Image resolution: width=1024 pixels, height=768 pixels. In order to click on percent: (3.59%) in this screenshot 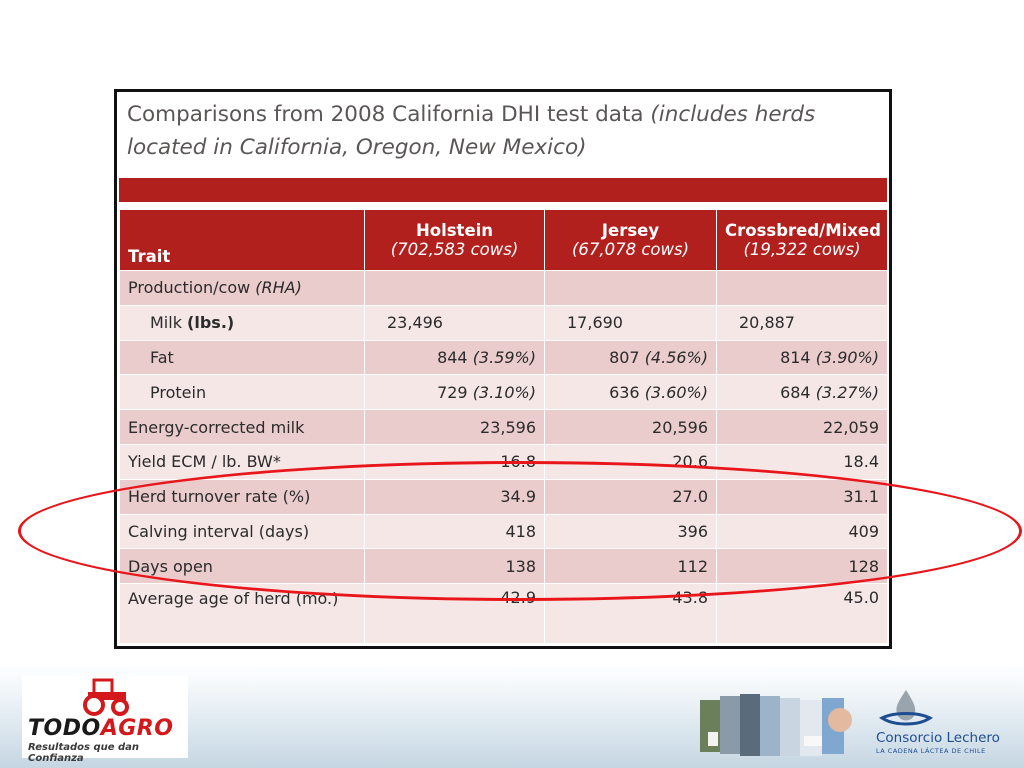, I will do `click(504, 357)`.